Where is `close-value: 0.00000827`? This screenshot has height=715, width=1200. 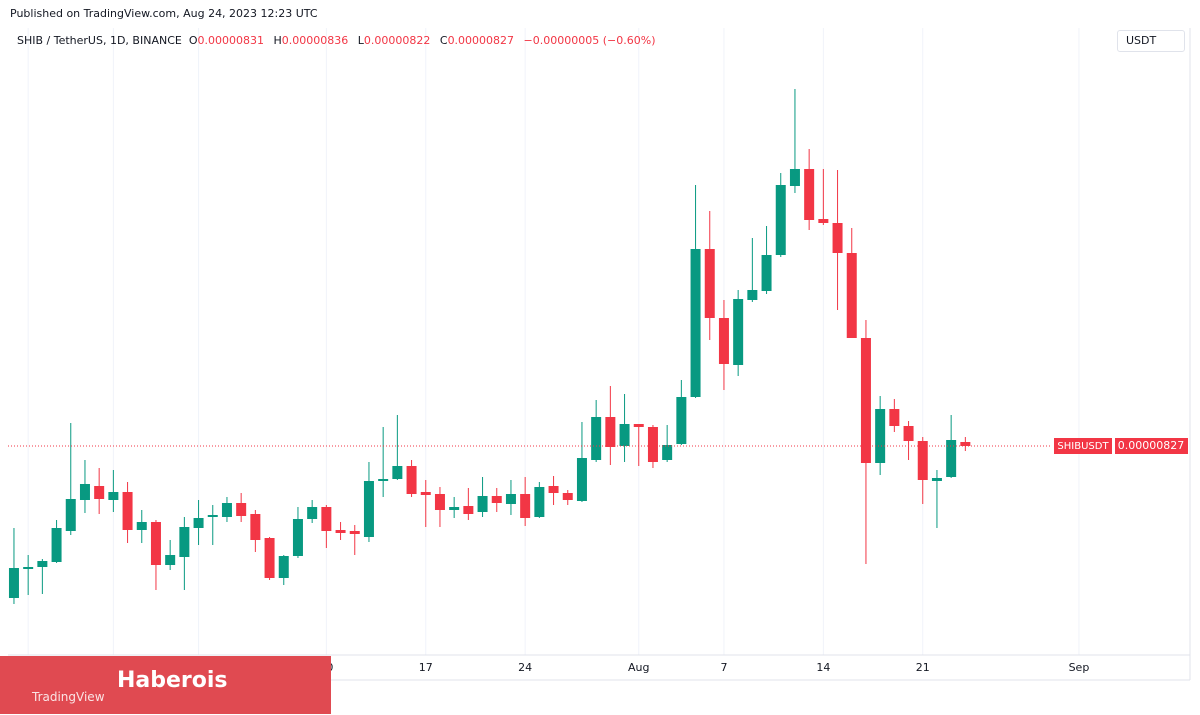 close-value: 0.00000827 is located at coordinates (481, 40).